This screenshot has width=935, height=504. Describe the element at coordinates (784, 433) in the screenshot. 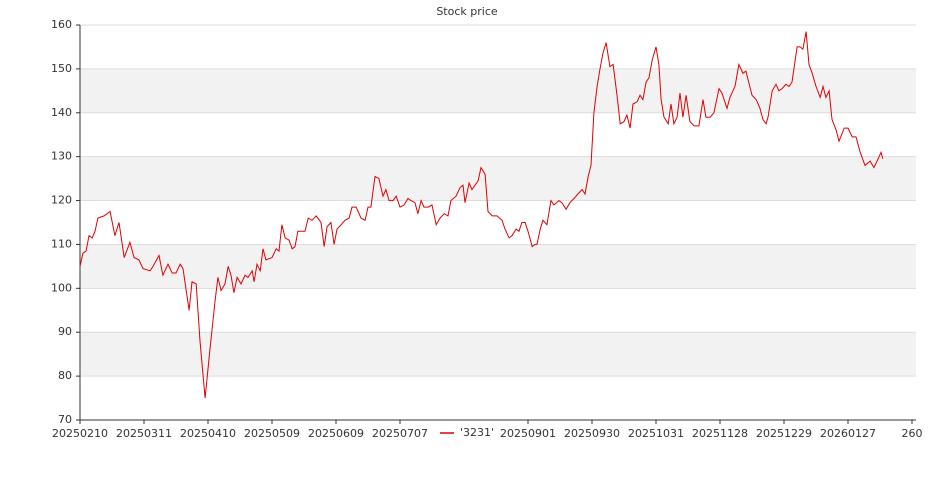

I see `x-tick-label: 20251229` at that location.